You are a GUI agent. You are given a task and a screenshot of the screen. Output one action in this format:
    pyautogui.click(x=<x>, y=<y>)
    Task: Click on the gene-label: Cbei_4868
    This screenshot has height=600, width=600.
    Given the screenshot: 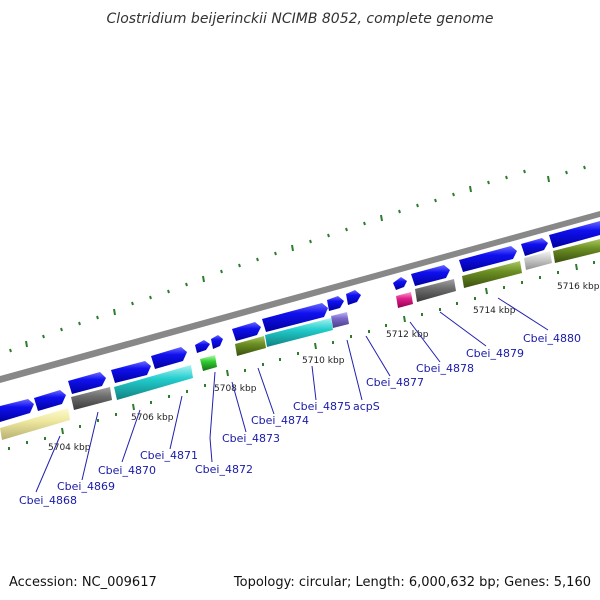 What is the action you would take?
    pyautogui.click(x=48, y=500)
    